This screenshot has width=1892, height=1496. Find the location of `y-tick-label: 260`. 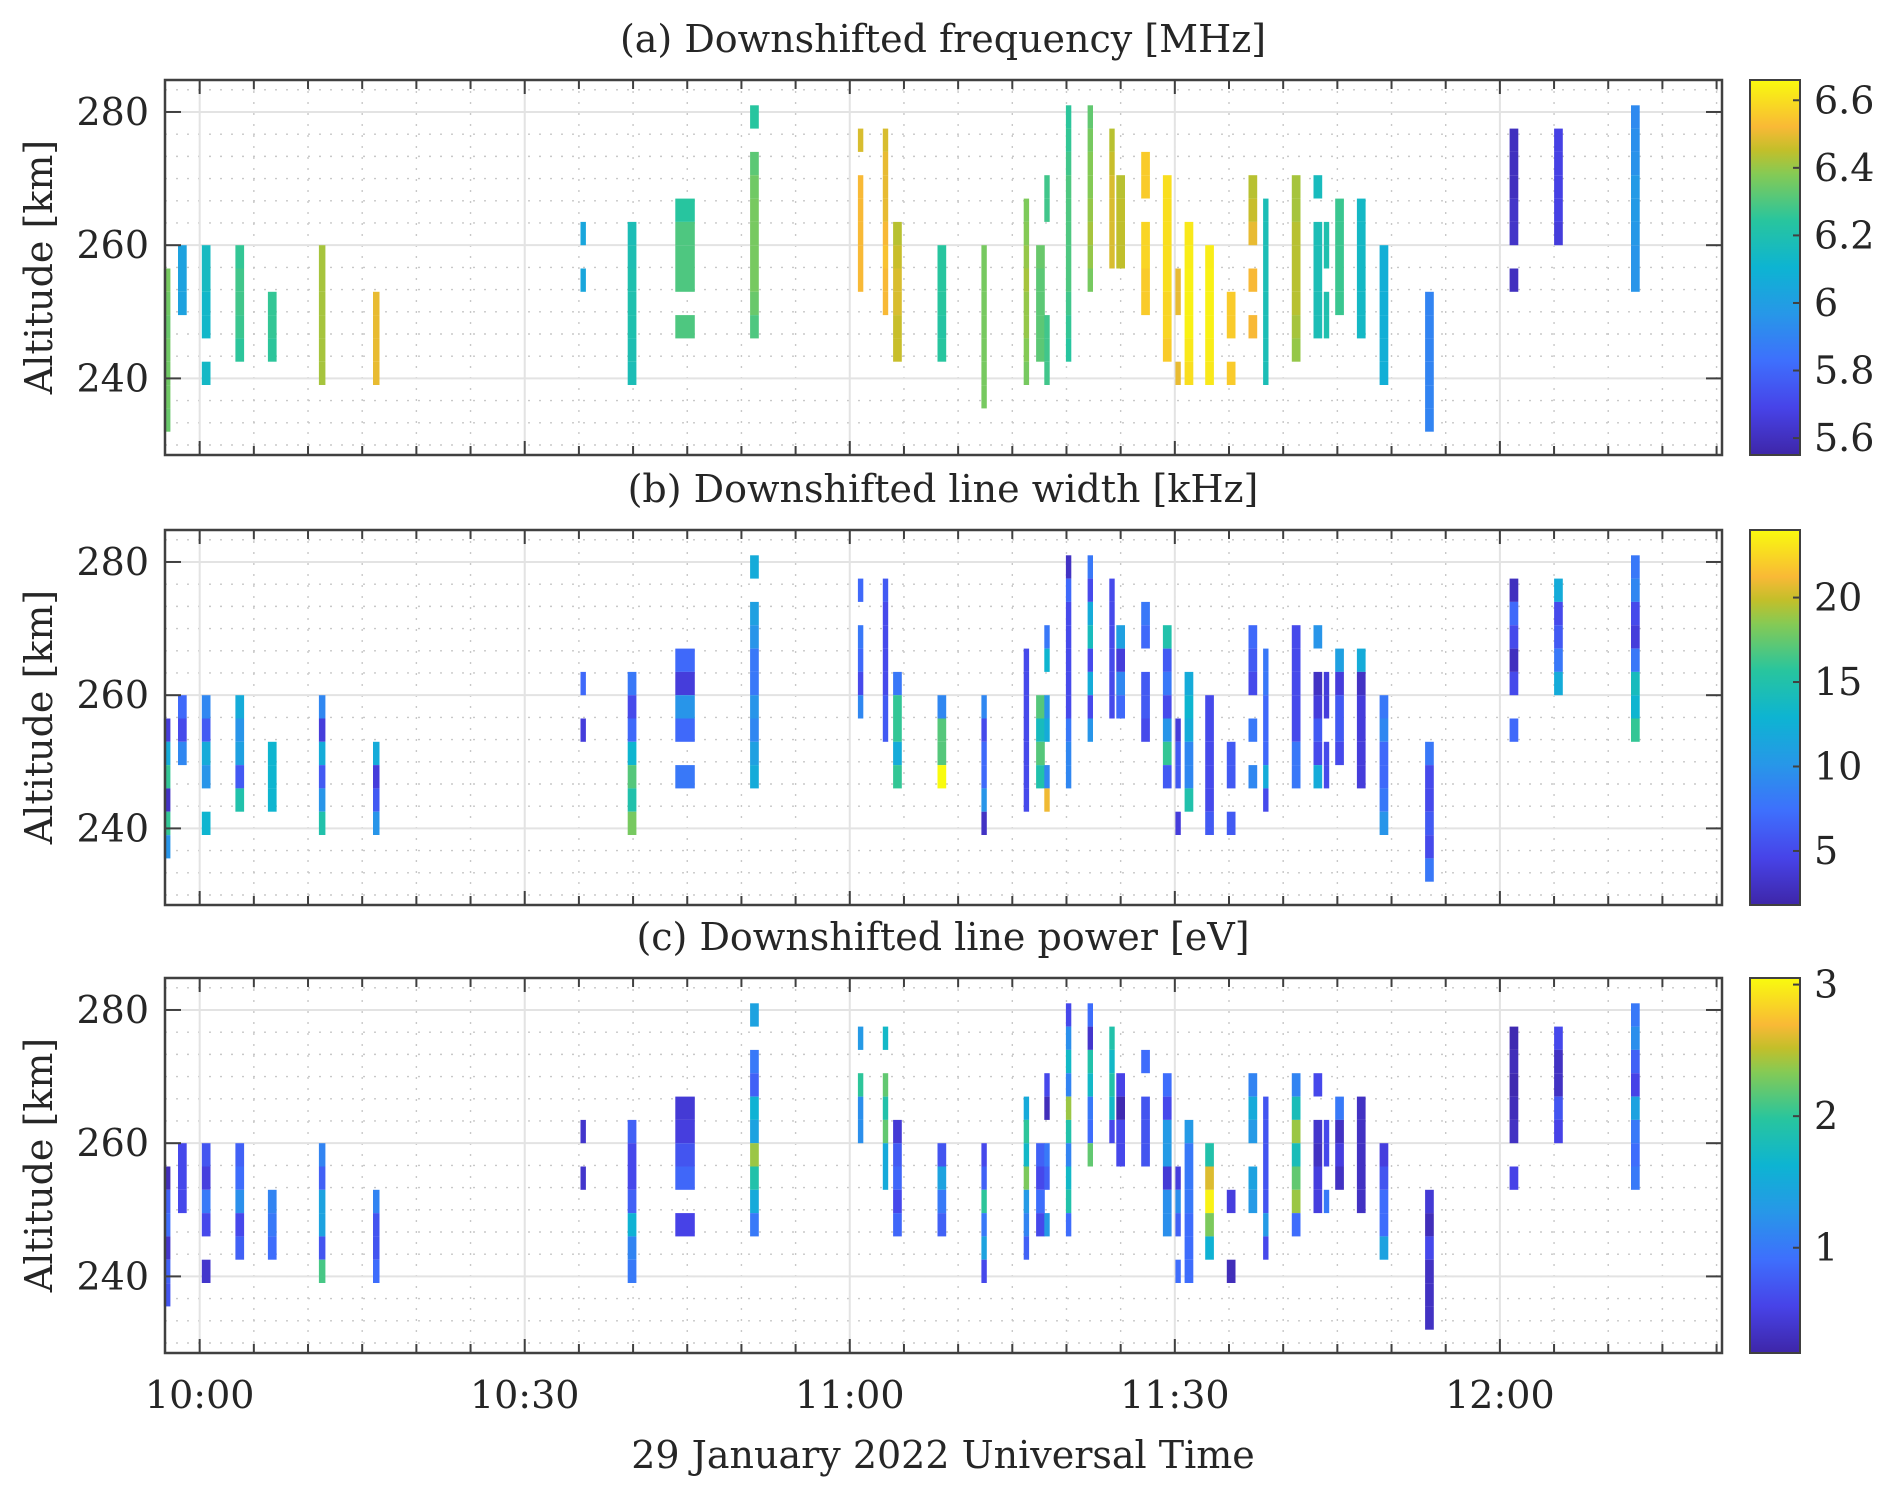

y-tick-label: 260 is located at coordinates (112, 695).